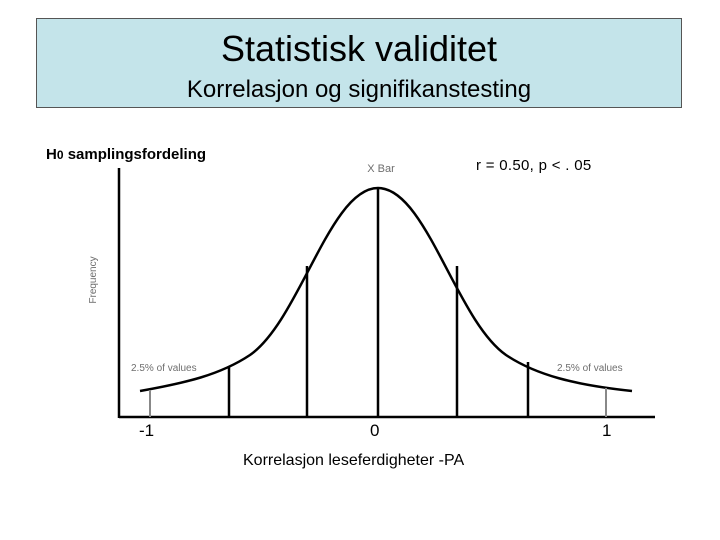  I want to click on x-tick-label: -1, so click(147, 430).